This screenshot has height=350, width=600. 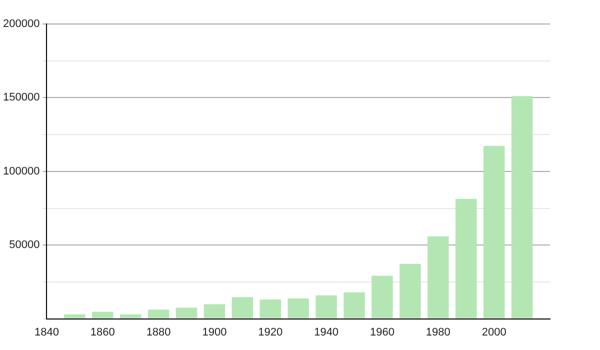 What do you see at coordinates (494, 332) in the screenshot?
I see `x-tick-label: 2000` at bounding box center [494, 332].